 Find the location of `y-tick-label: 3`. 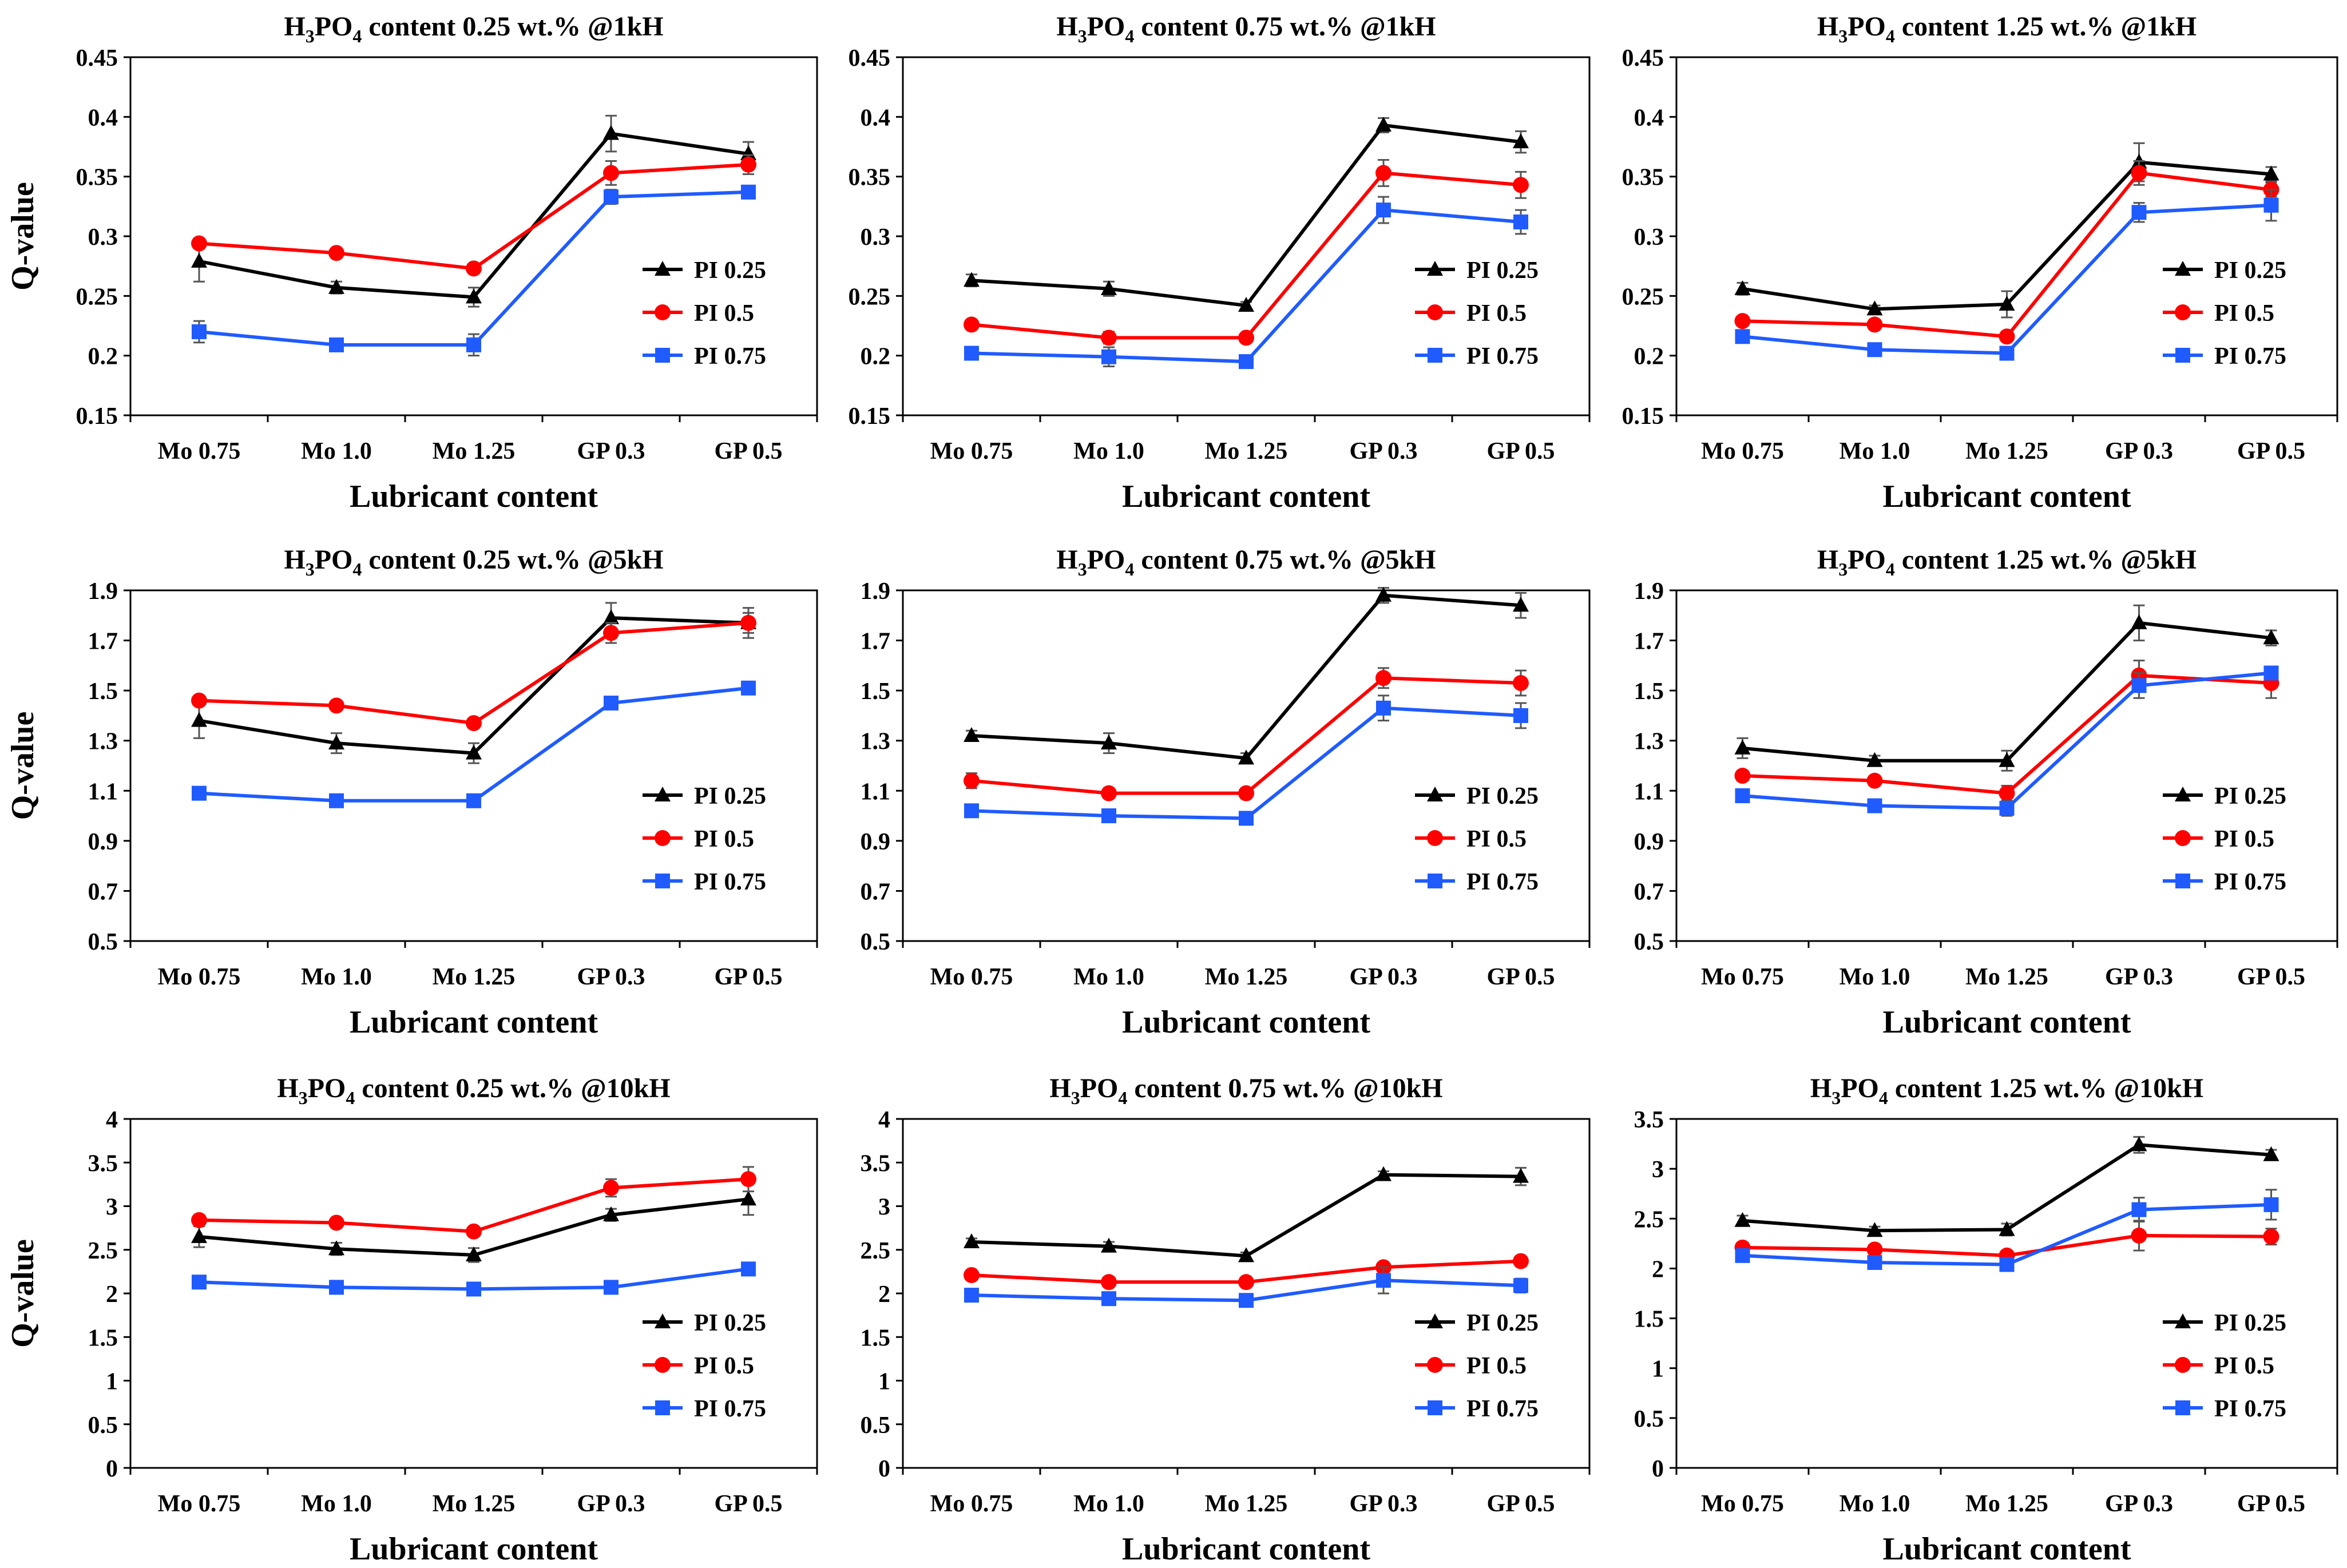

y-tick-label: 3 is located at coordinates (884, 1208).